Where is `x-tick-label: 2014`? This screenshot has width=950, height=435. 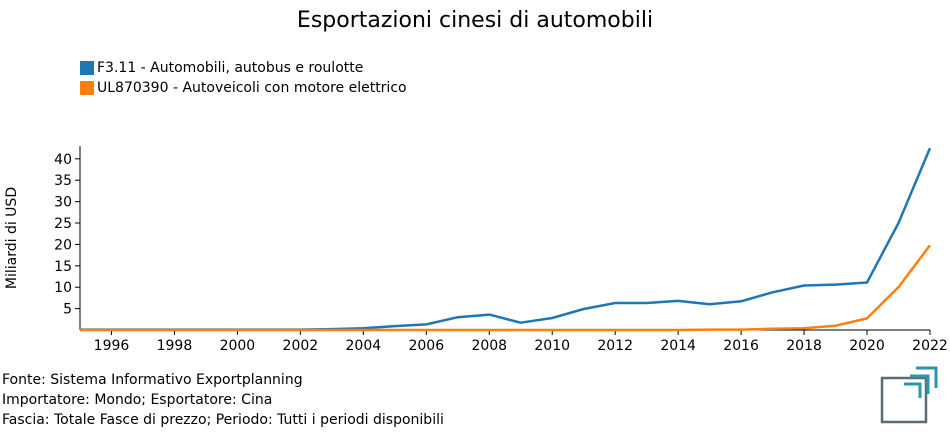
x-tick-label: 2014 is located at coordinates (678, 346).